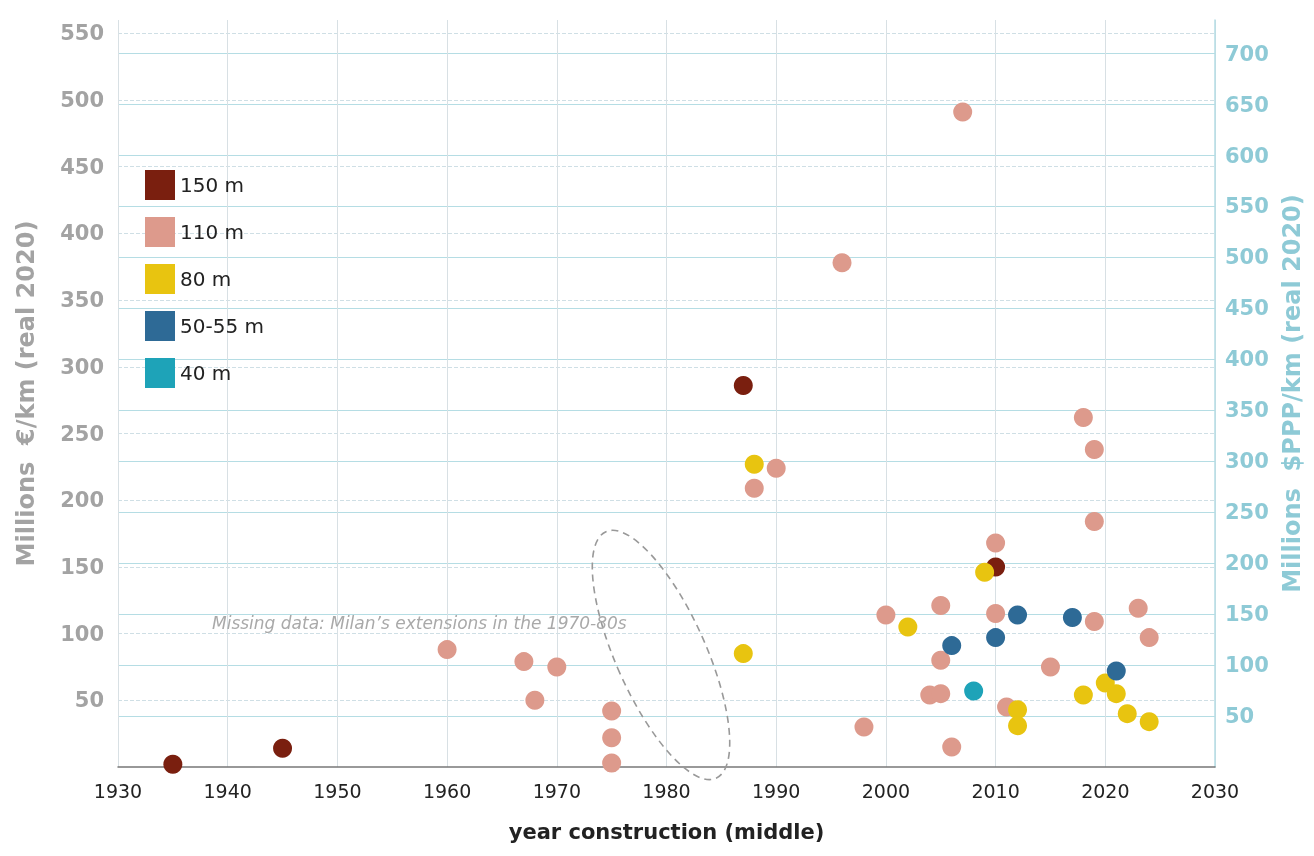 The width and height of the screenshot is (1314, 856). What do you see at coordinates (82, 233) in the screenshot?
I see `y-tick-label: 400` at bounding box center [82, 233].